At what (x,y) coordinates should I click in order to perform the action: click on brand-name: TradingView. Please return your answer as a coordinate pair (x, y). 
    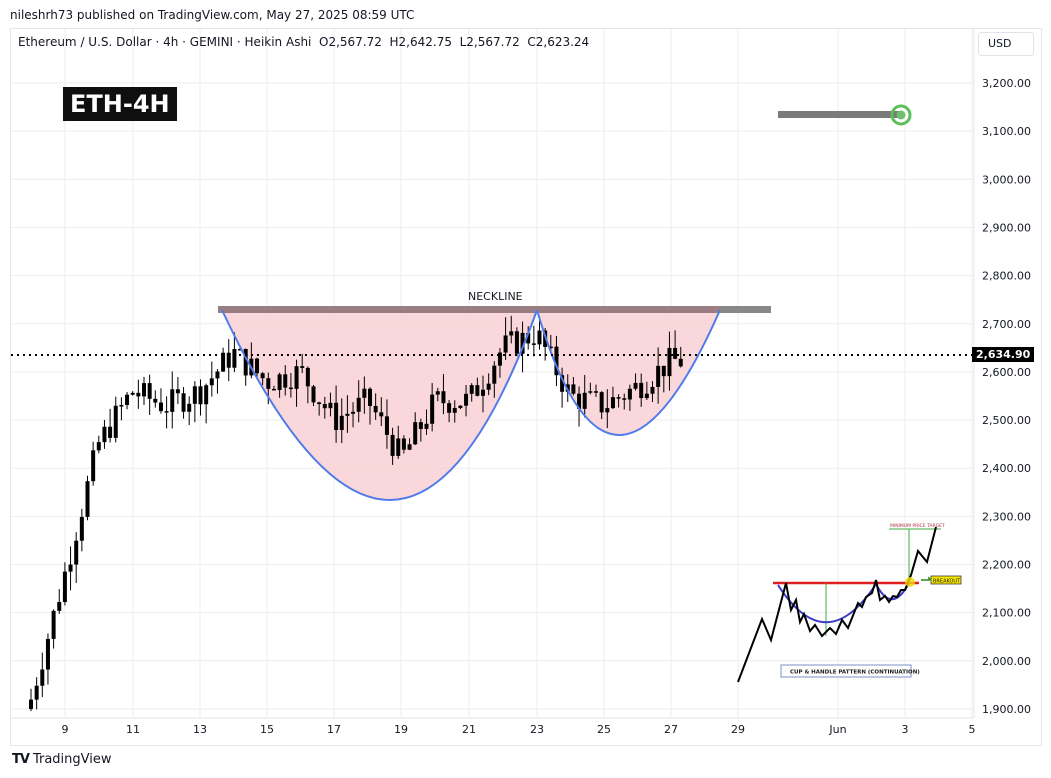
    Looking at the image, I should click on (72, 759).